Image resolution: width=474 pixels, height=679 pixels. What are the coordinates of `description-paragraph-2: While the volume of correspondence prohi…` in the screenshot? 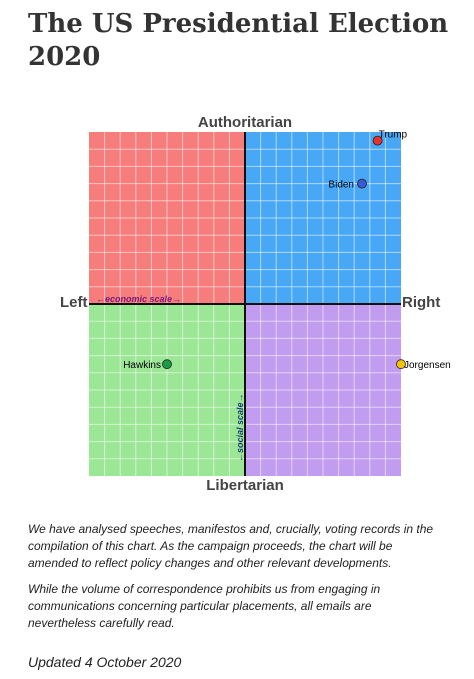 It's located at (204, 606).